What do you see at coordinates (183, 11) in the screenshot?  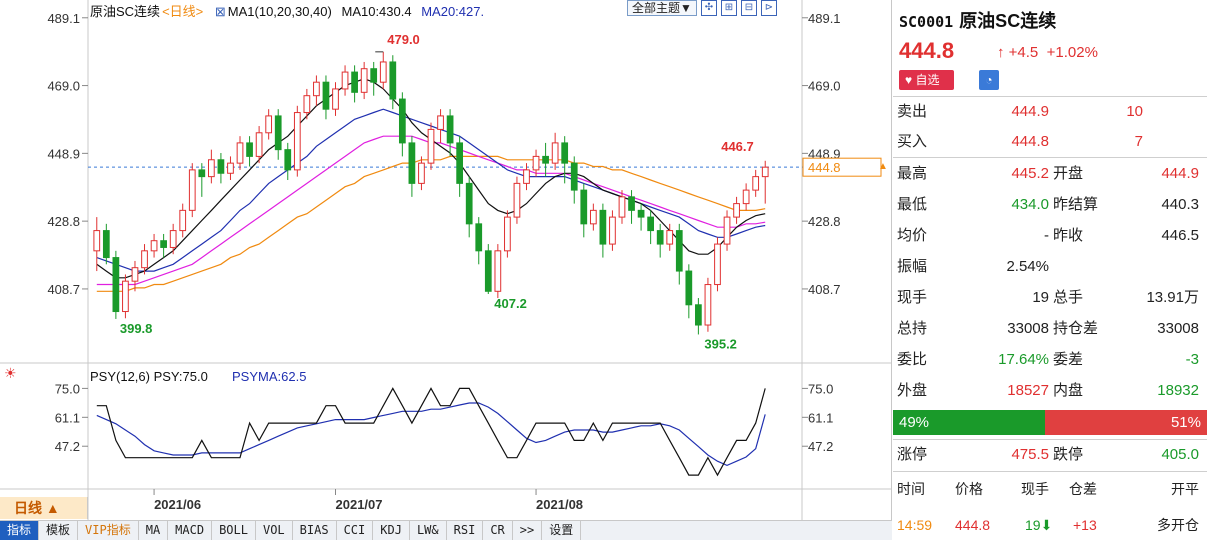 I see `chart-period: <日线>` at bounding box center [183, 11].